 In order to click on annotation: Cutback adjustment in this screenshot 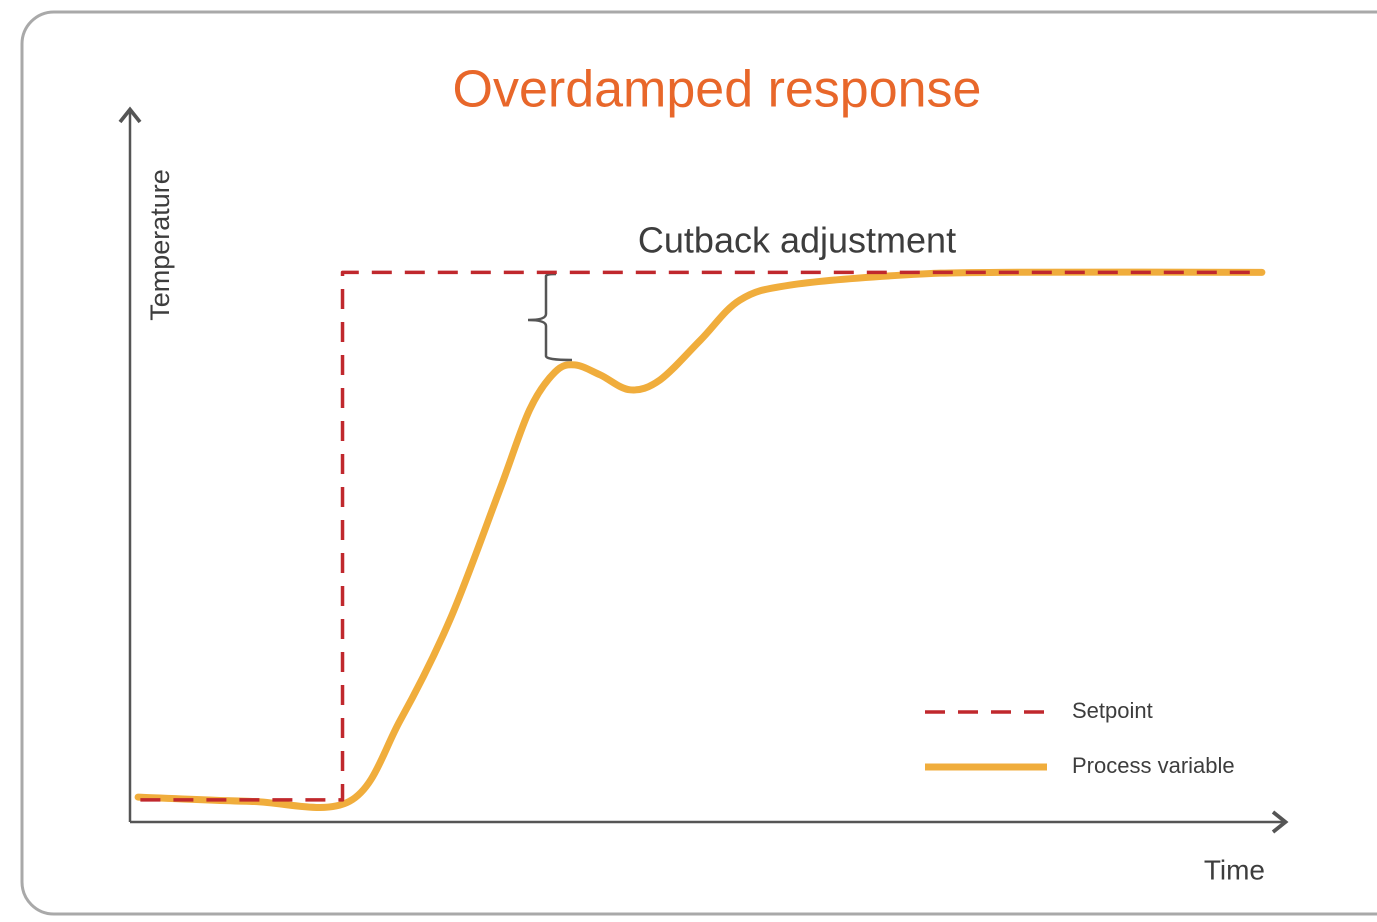, I will do `click(797, 240)`.